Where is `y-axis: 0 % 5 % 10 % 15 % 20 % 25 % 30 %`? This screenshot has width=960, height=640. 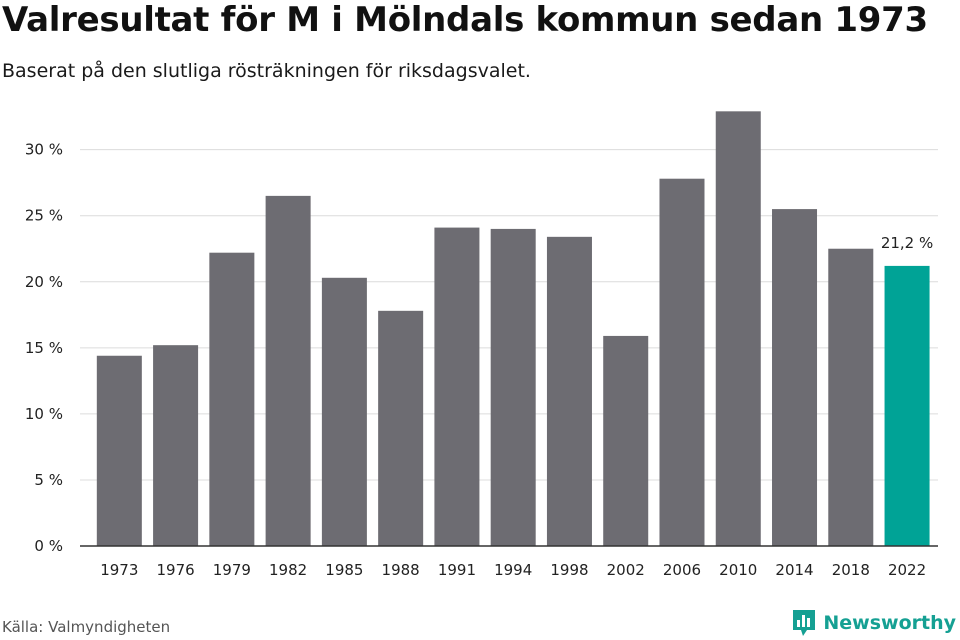
y-axis: 0 % 5 % 10 % 15 % 20 % 25 % 30 % is located at coordinates (44, 348).